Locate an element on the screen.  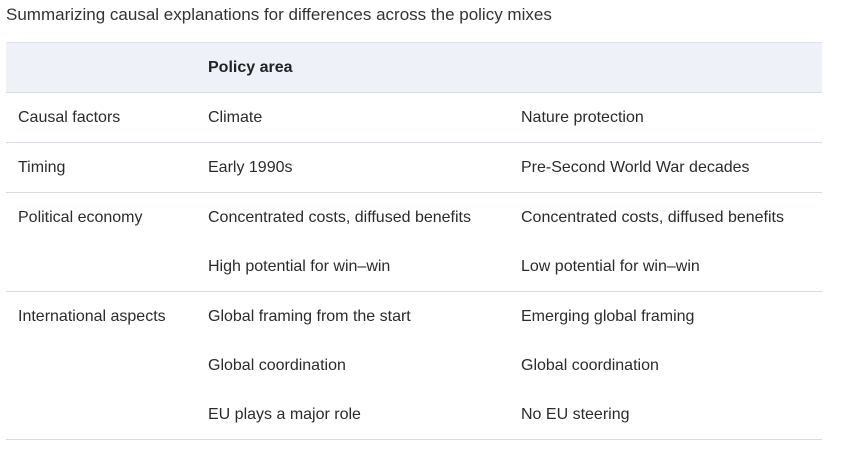
factor-cell: Political economy is located at coordinates (101, 217).